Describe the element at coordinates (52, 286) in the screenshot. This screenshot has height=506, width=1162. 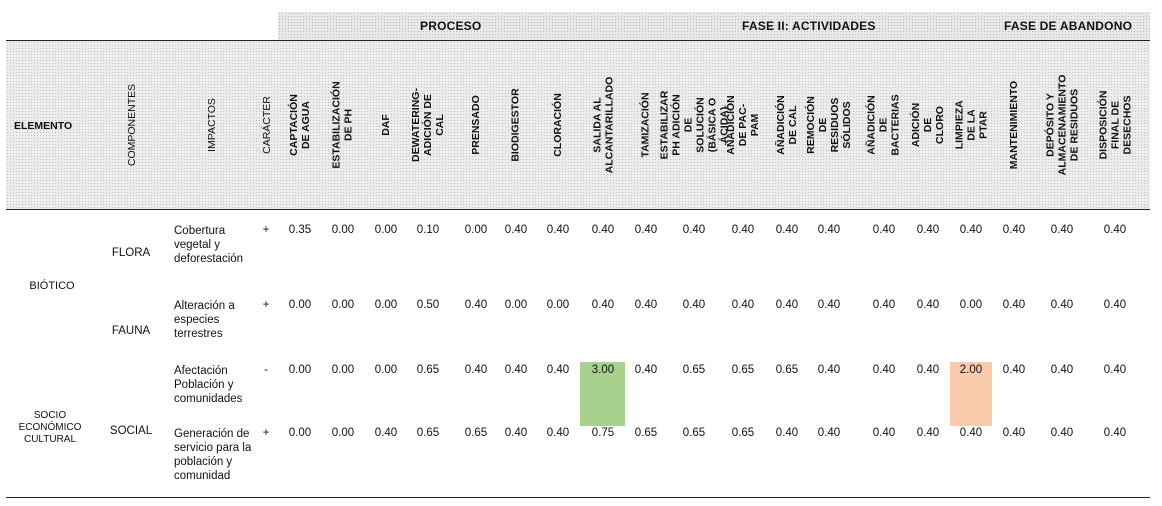
I see `element-biotico: BIÓTICO` at that location.